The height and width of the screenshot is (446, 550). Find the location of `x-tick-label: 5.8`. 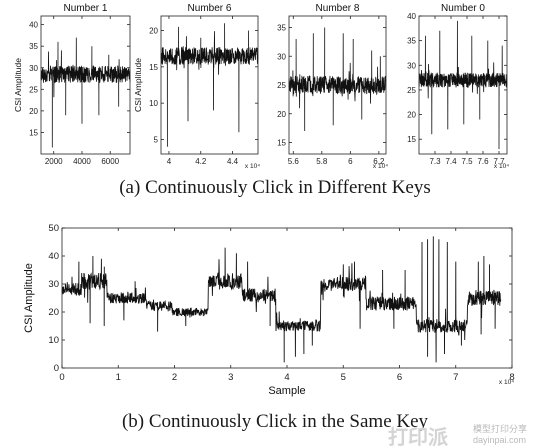

x-tick-label: 5.8 is located at coordinates (322, 161).